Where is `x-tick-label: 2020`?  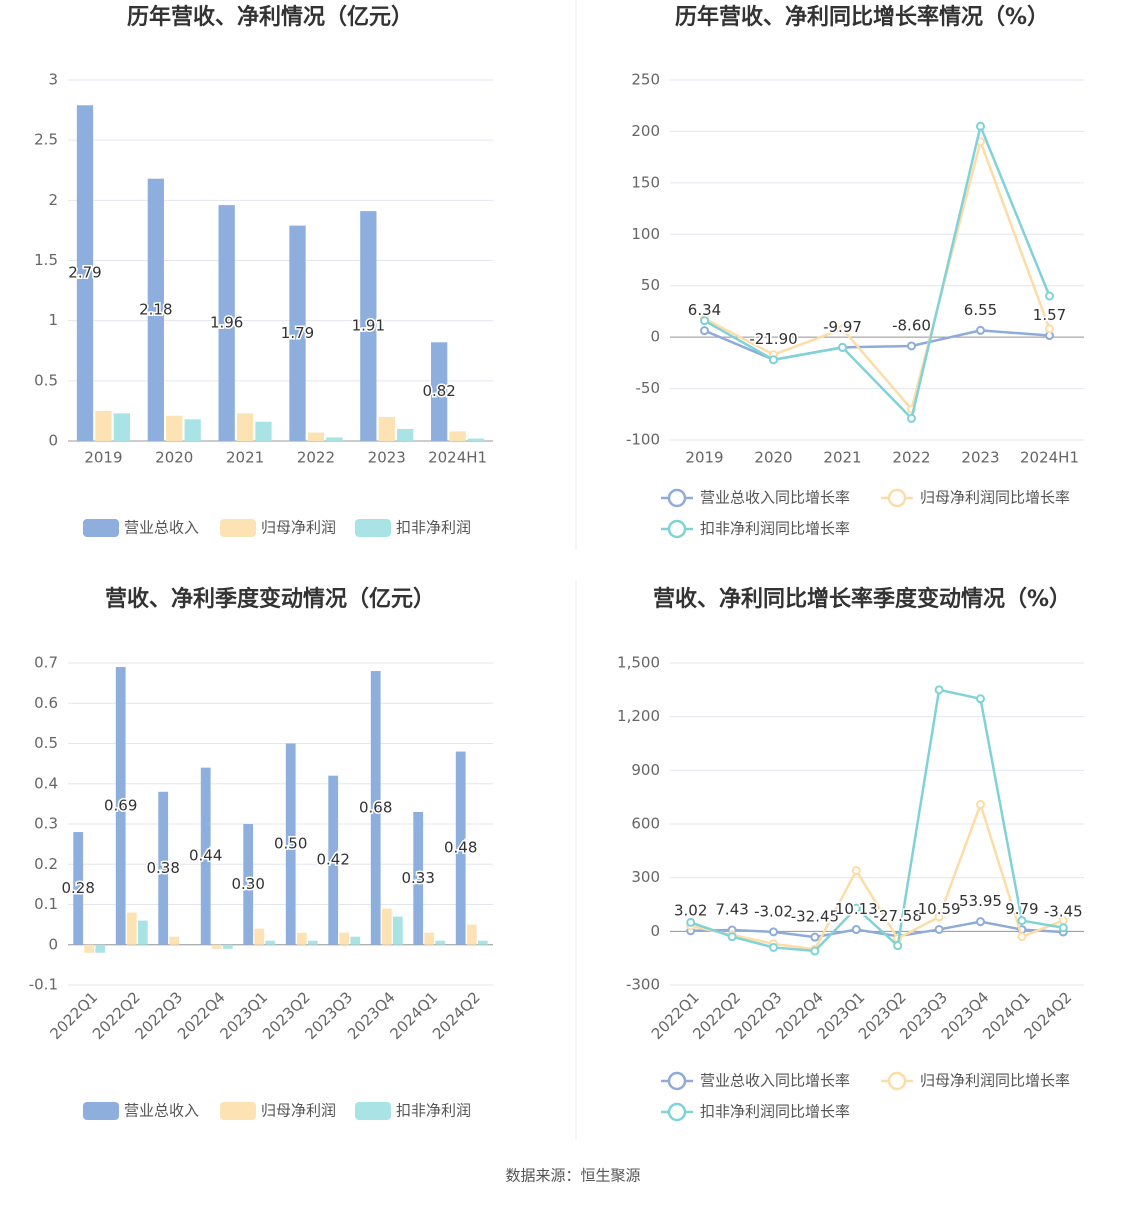 x-tick-label: 2020 is located at coordinates (773, 458).